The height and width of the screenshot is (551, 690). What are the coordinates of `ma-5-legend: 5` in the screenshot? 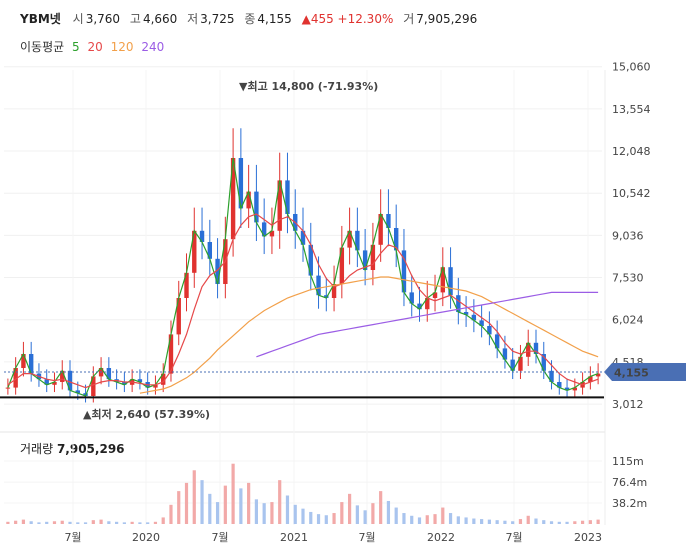 It's located at (76, 47).